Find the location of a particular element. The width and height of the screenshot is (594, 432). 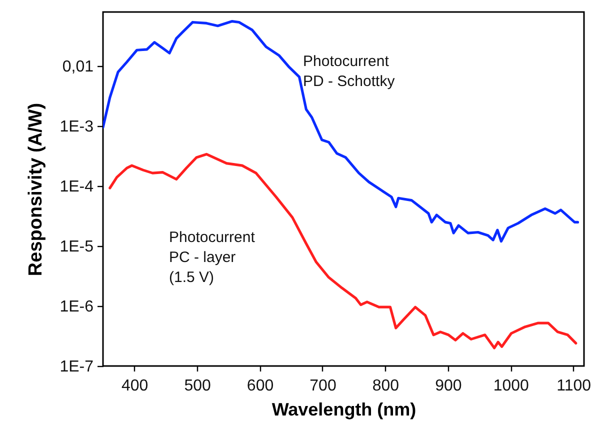

series-label: Photocurrent PD - Schottky is located at coordinates (349, 71).